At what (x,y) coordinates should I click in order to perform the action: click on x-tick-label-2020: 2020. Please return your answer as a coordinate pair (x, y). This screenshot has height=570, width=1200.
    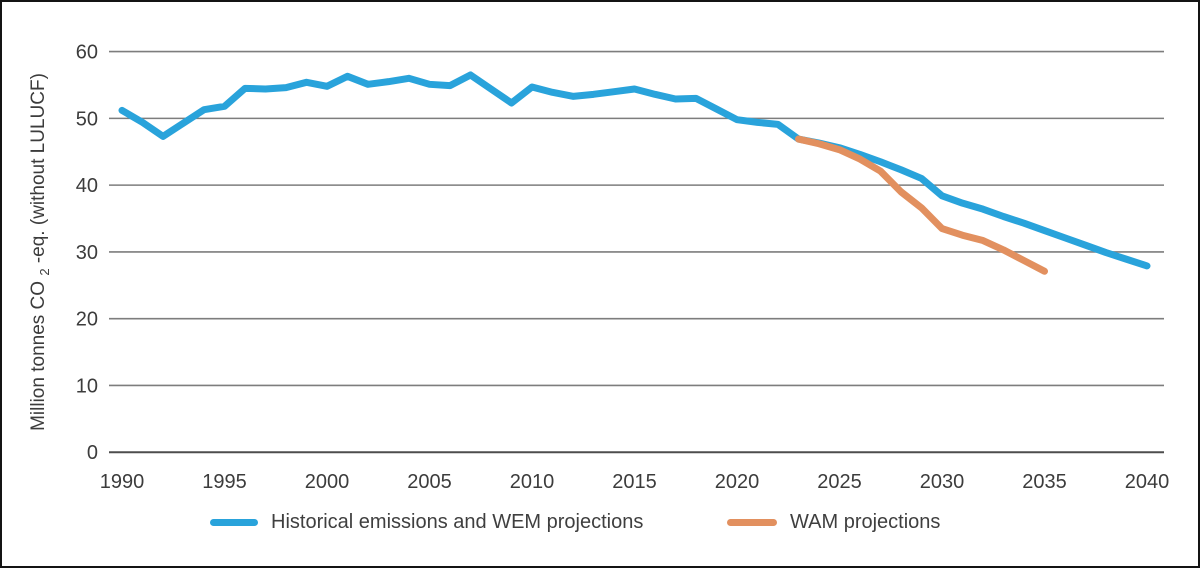
    Looking at the image, I should click on (737, 482).